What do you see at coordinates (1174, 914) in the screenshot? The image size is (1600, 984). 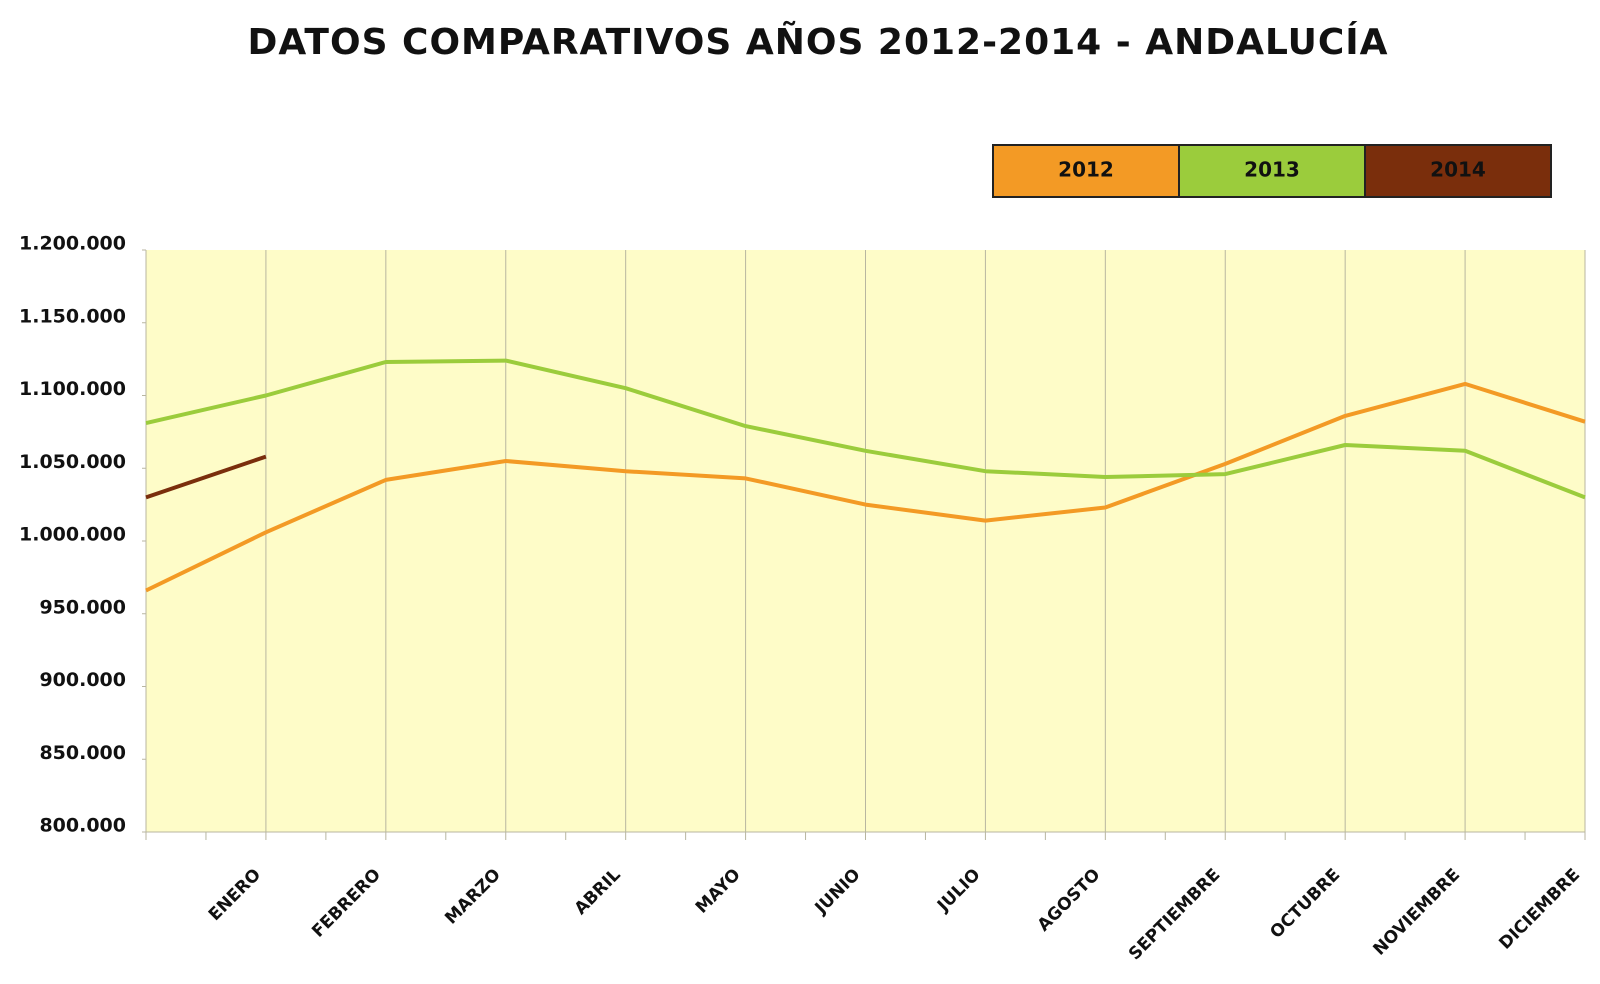 I see `x-tick-label: SEPTIEMBRE` at bounding box center [1174, 914].